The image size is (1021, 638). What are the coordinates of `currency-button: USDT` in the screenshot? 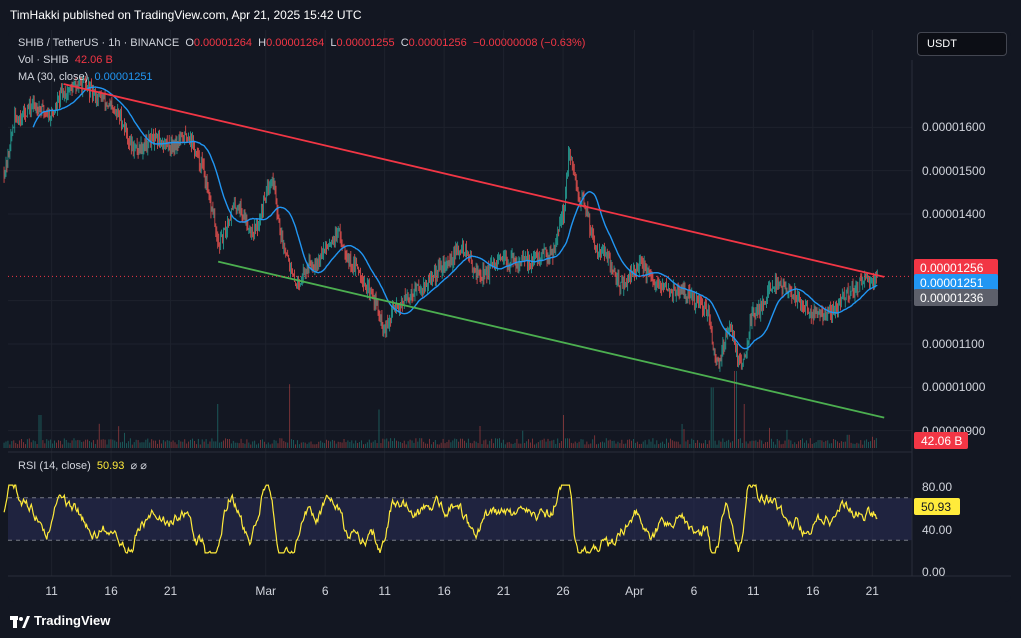 It's located at (962, 44).